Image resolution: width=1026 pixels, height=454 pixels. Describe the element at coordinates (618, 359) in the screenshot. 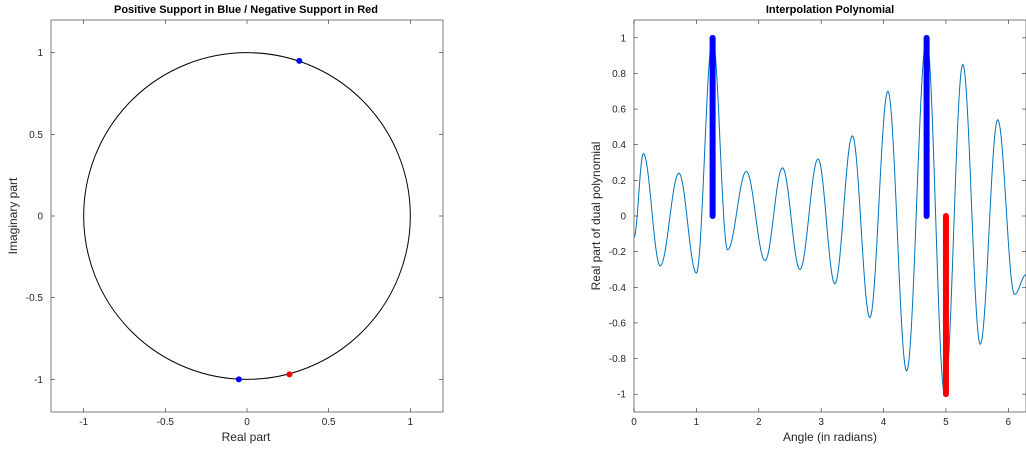

I see `right-y-tick-label: -0.8` at that location.